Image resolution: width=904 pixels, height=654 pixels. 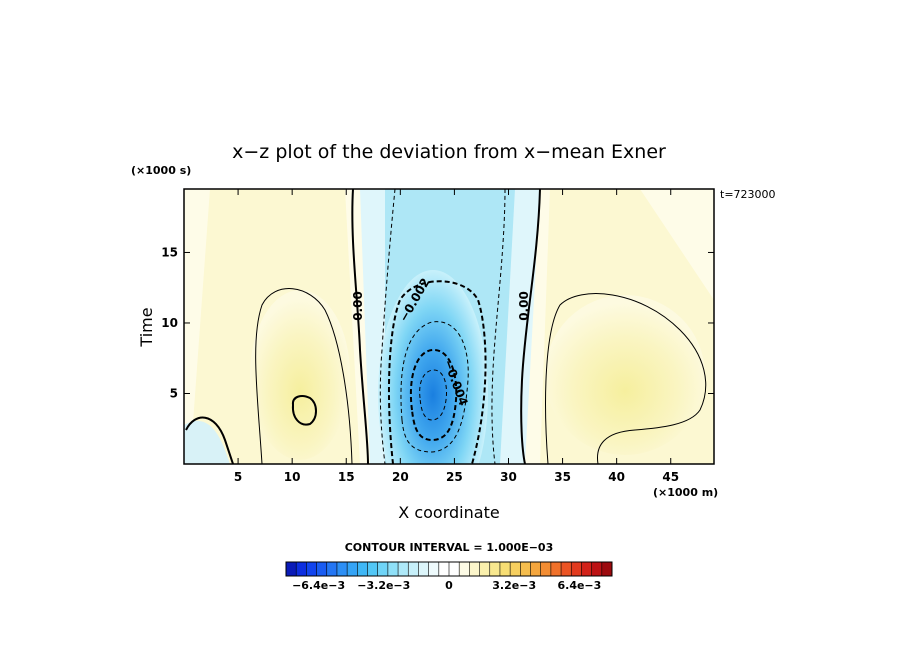 What do you see at coordinates (383, 585) in the screenshot?
I see `colorbar-tick-label: −3.2e−3` at bounding box center [383, 585].